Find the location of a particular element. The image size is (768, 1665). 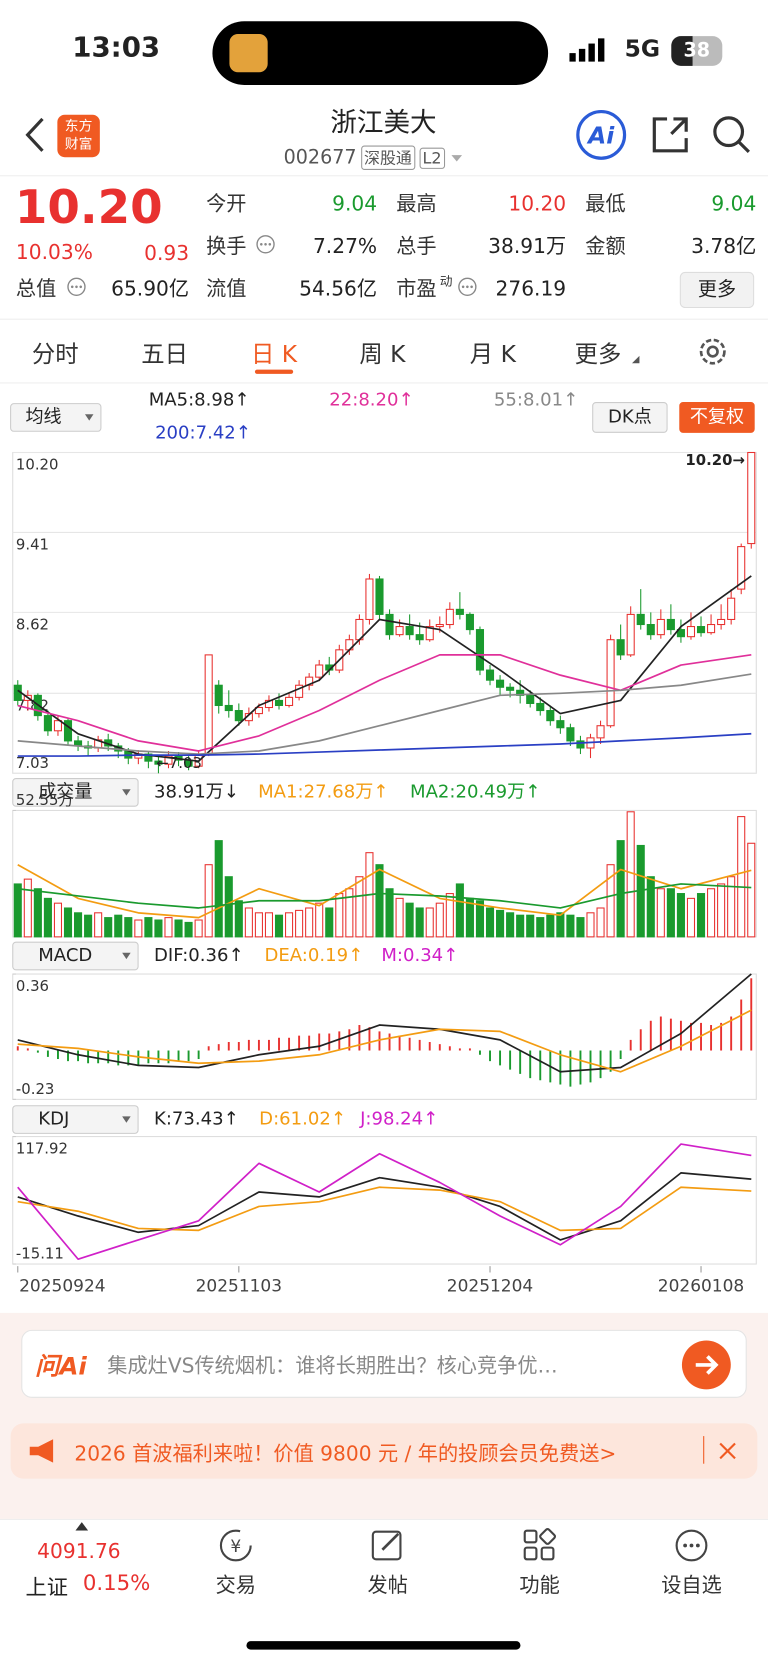

period-tab: 月 K is located at coordinates (492, 355).